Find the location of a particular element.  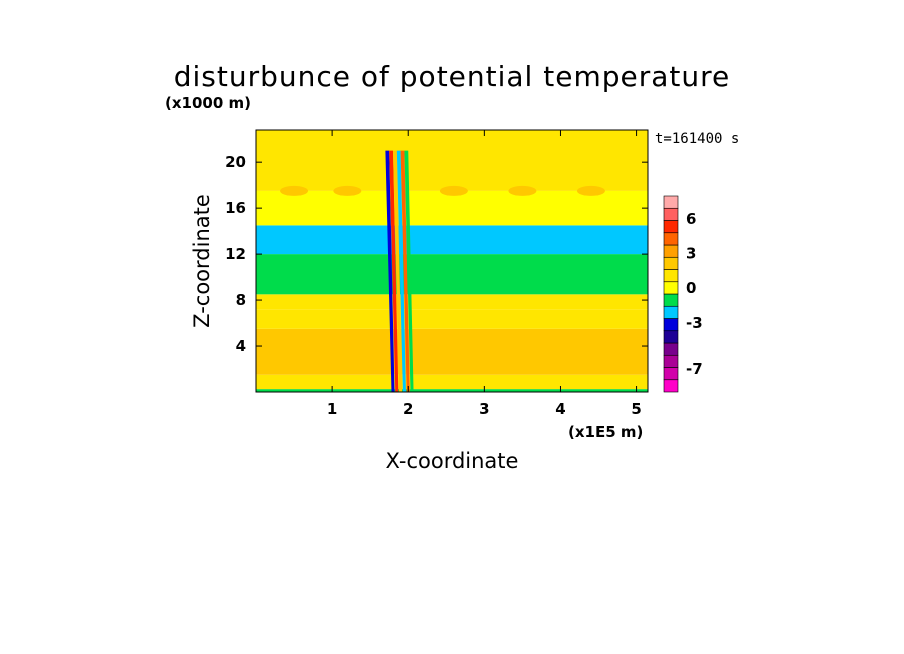

x-unit-label: (x1E5 m) is located at coordinates (605, 432).